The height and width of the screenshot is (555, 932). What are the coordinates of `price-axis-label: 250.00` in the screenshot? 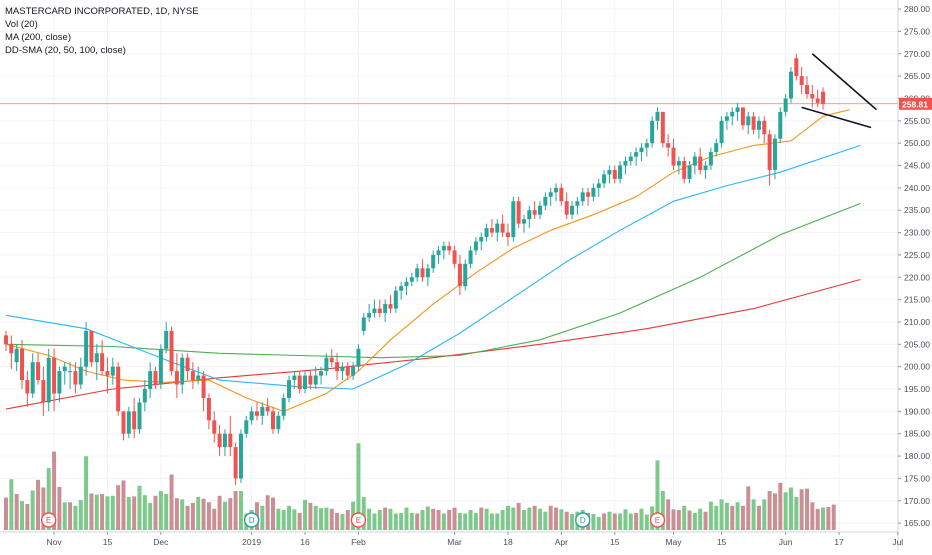 It's located at (917, 143).